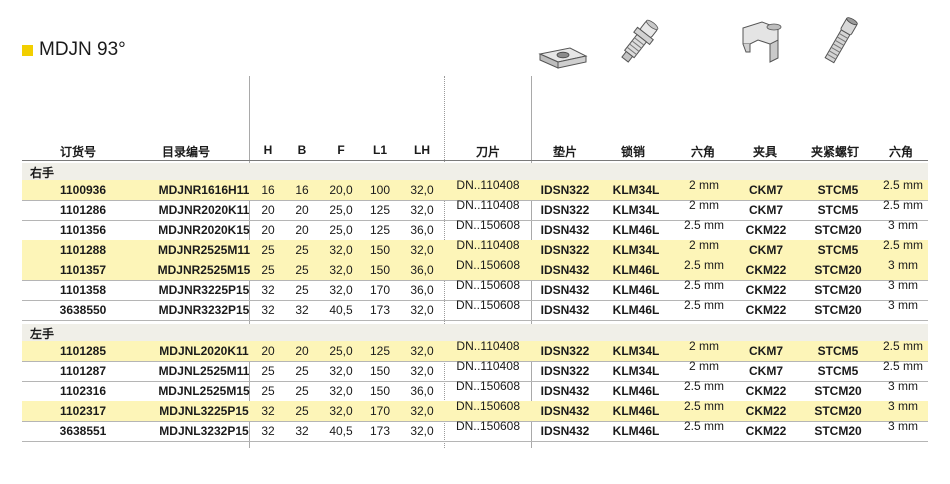 The width and height of the screenshot is (950, 484). I want to click on cell-order-number: 1101287, so click(83, 371).